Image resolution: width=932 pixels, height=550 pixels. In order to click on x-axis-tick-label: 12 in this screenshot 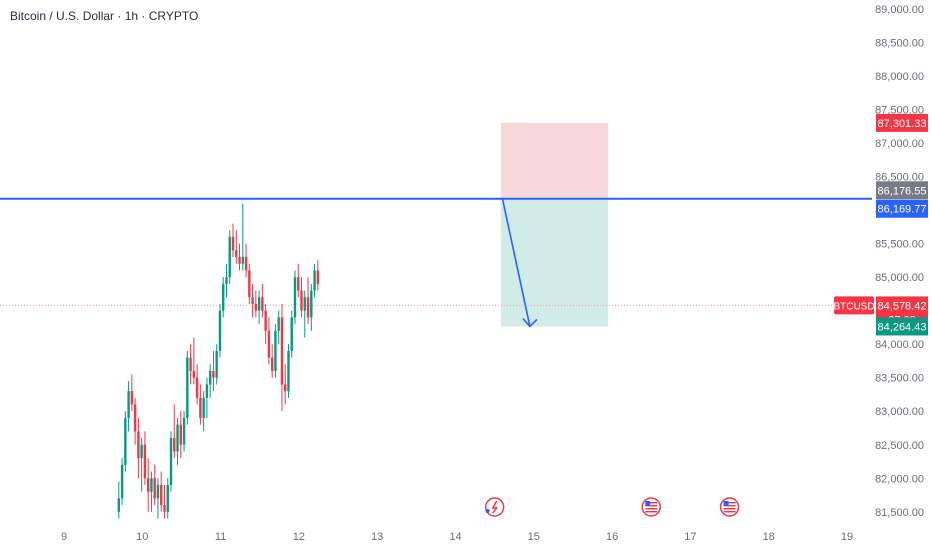, I will do `click(299, 537)`.